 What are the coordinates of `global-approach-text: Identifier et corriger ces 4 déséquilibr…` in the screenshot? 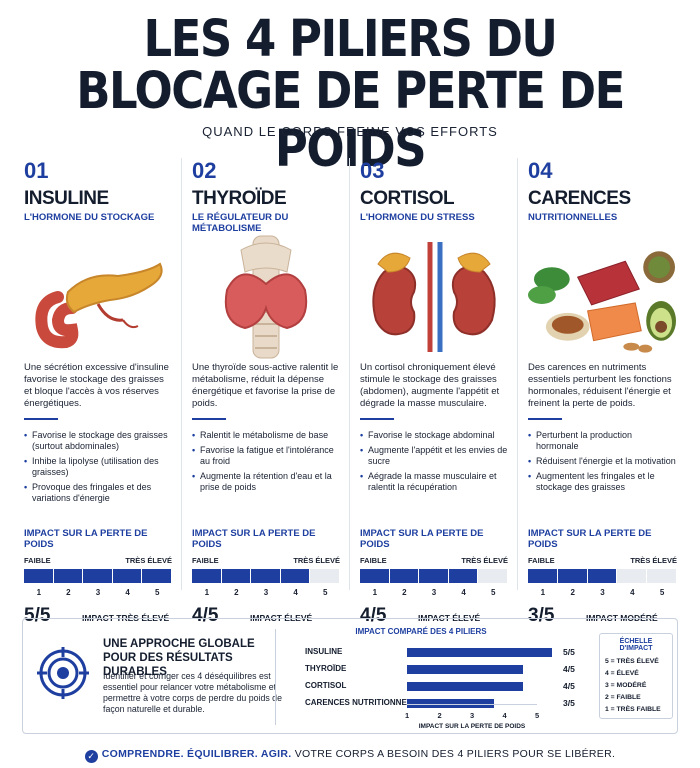 It's located at (192, 692).